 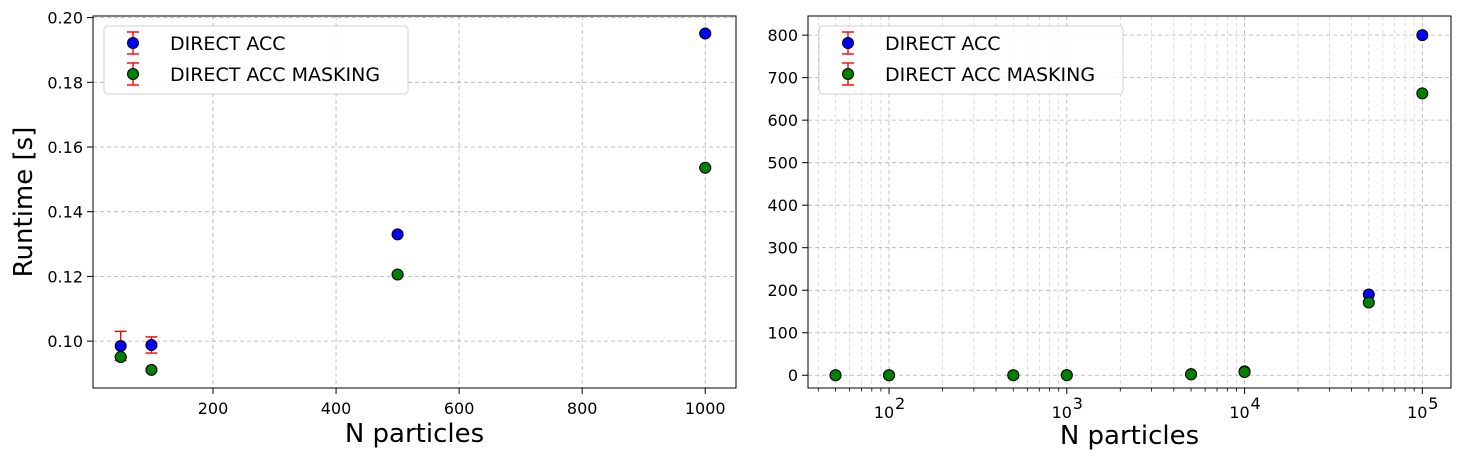 What do you see at coordinates (213, 408) in the screenshot?
I see `x-tick-label: 200` at bounding box center [213, 408].